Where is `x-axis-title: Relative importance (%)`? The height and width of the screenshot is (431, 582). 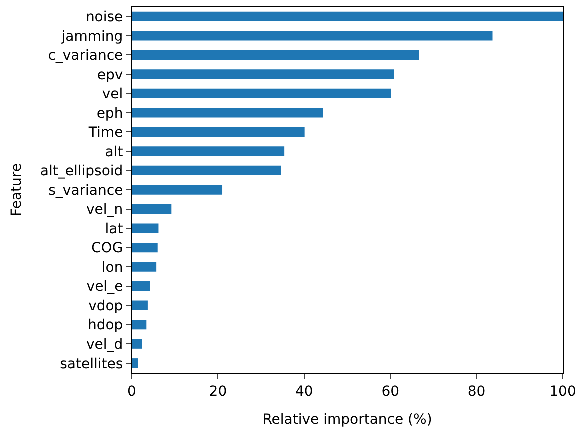
x-axis-title: Relative importance (%) is located at coordinates (347, 420).